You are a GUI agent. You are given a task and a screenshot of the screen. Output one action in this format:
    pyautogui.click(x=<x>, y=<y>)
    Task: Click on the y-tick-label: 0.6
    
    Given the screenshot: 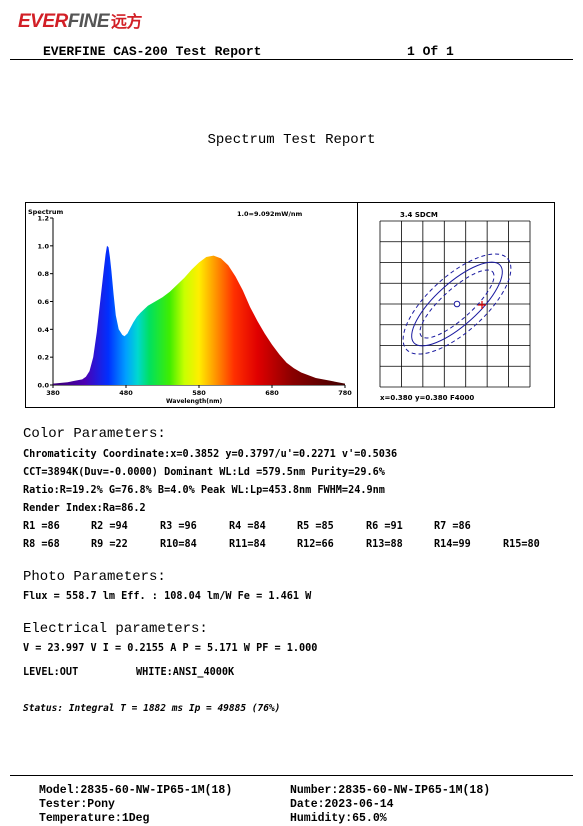 What is the action you would take?
    pyautogui.click(x=43, y=302)
    